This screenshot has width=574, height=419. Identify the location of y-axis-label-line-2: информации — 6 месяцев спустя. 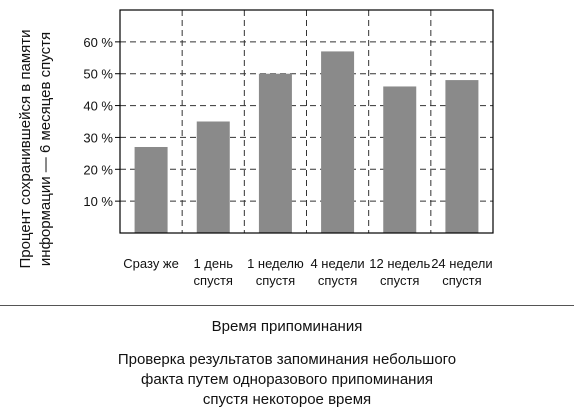
(45, 149).